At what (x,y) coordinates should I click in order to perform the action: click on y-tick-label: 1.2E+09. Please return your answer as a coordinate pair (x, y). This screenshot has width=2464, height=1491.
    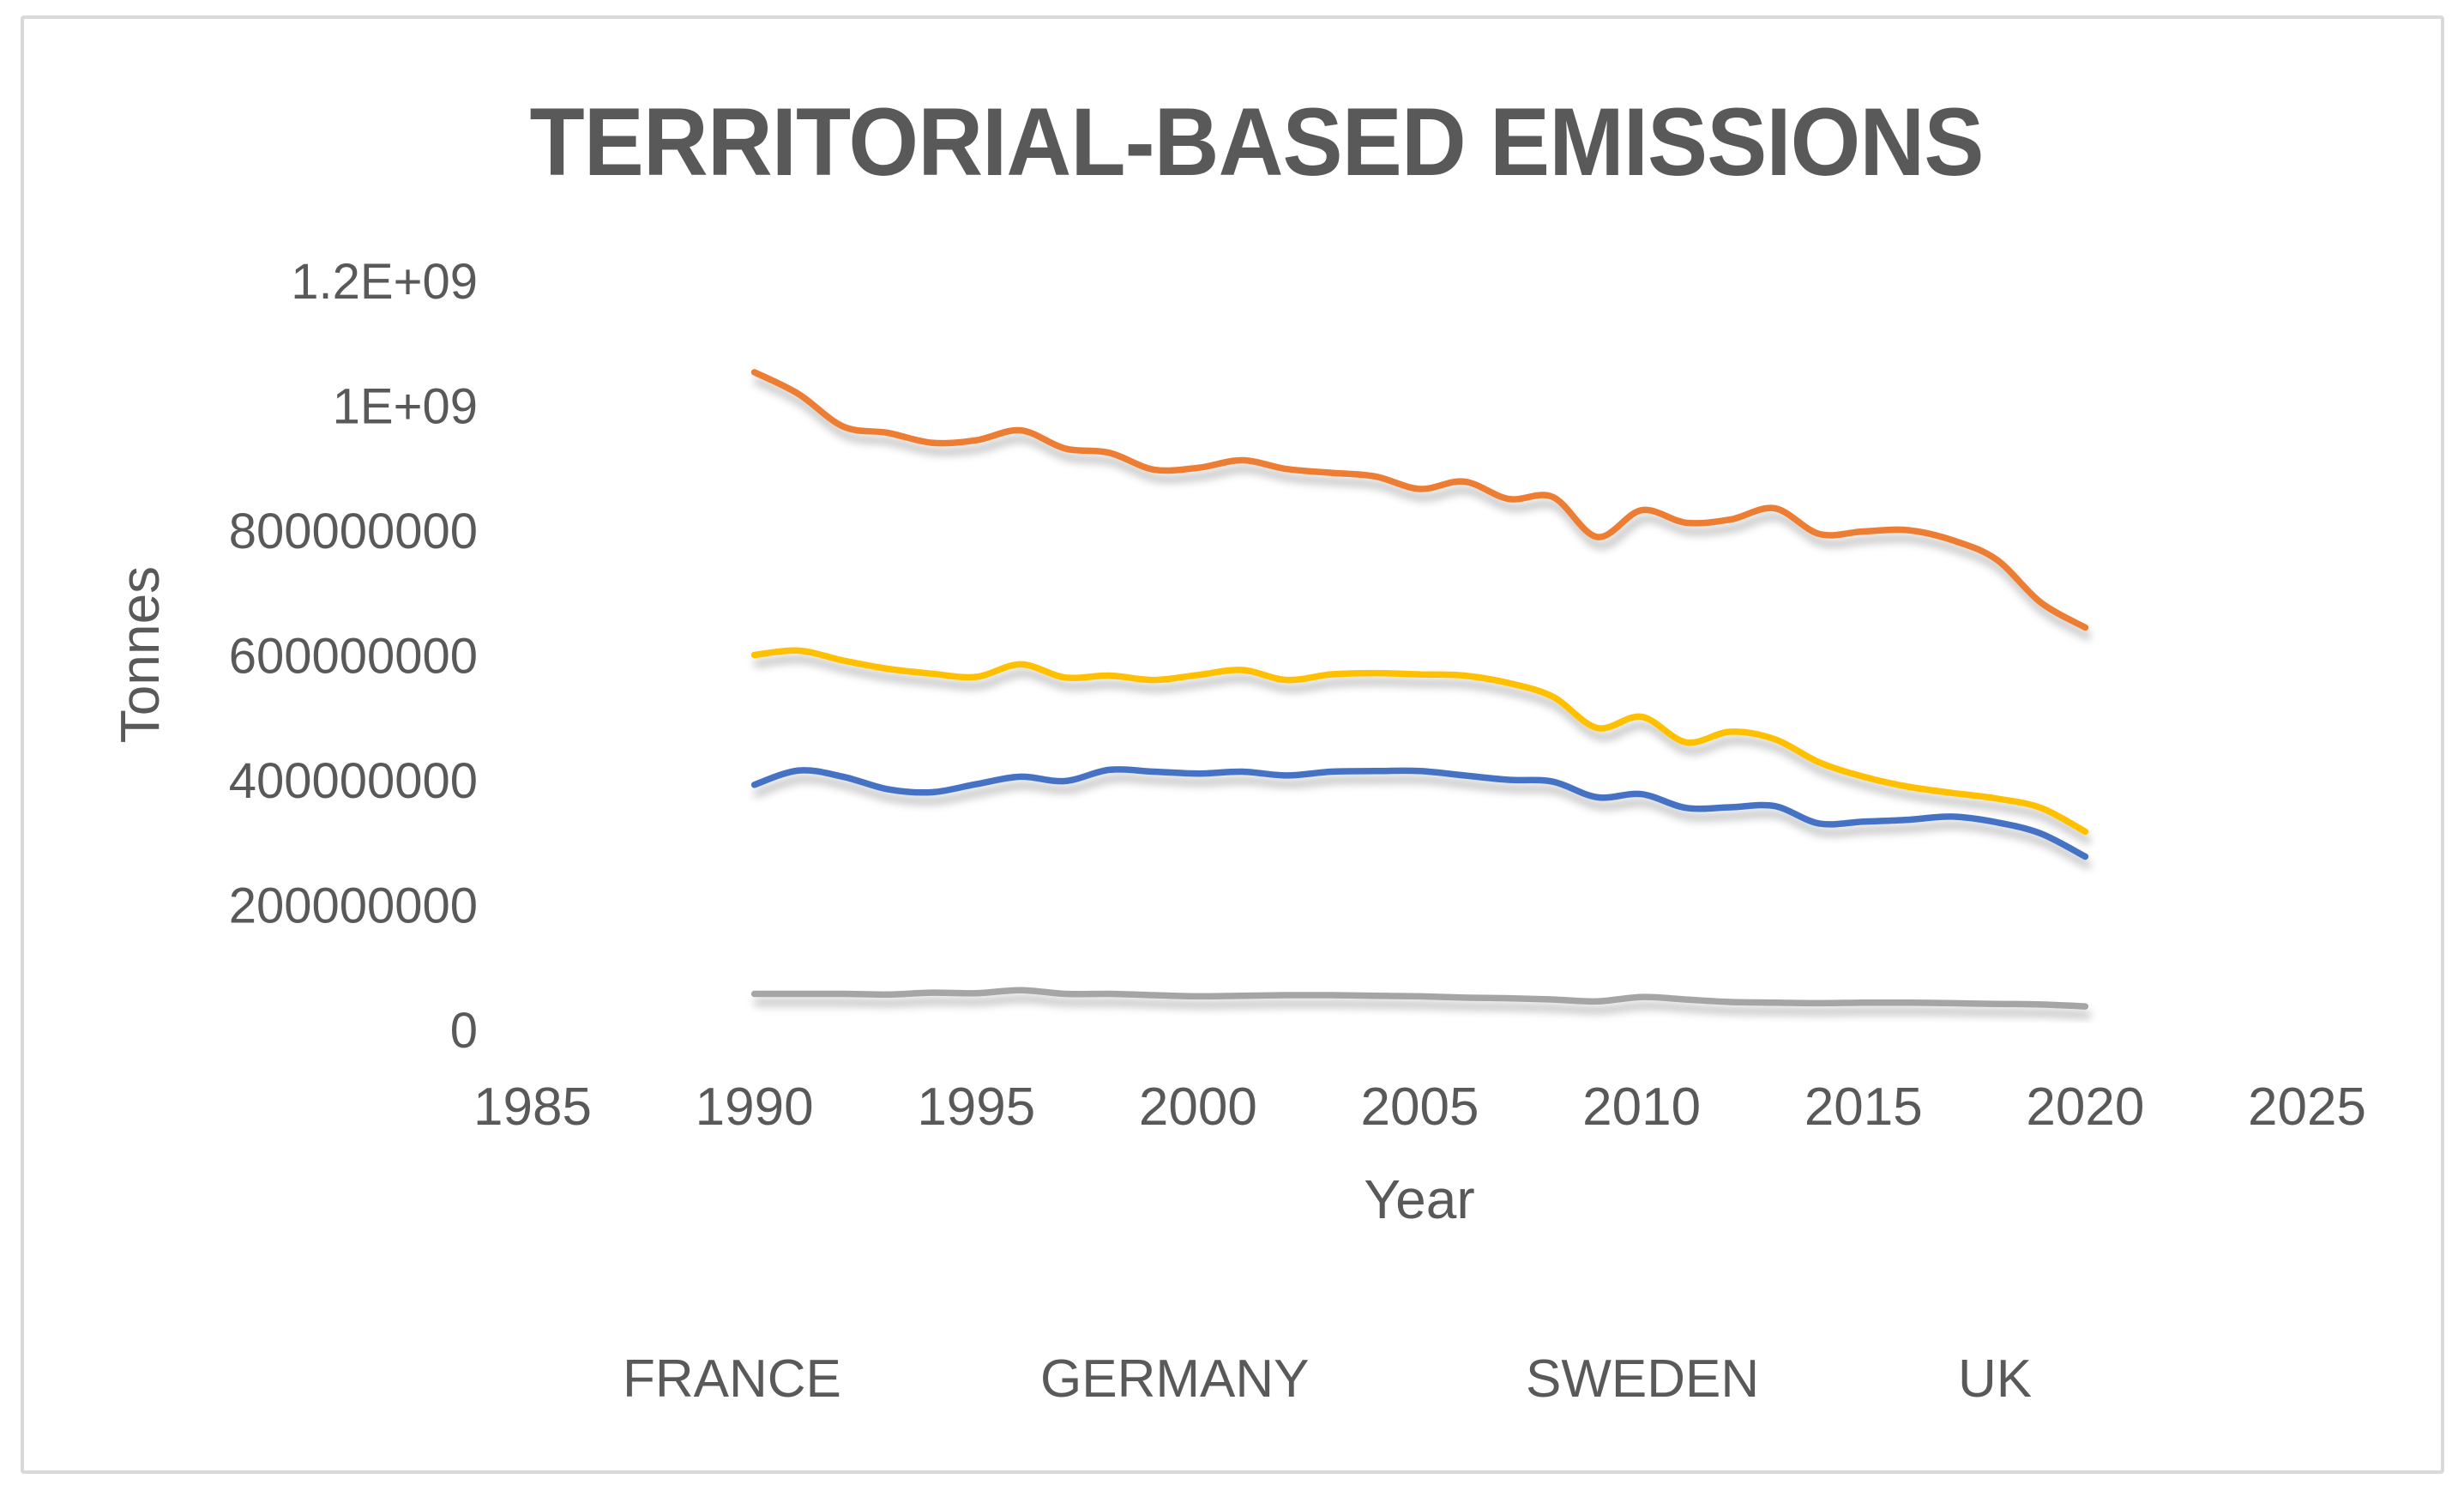
    Looking at the image, I should click on (385, 282).